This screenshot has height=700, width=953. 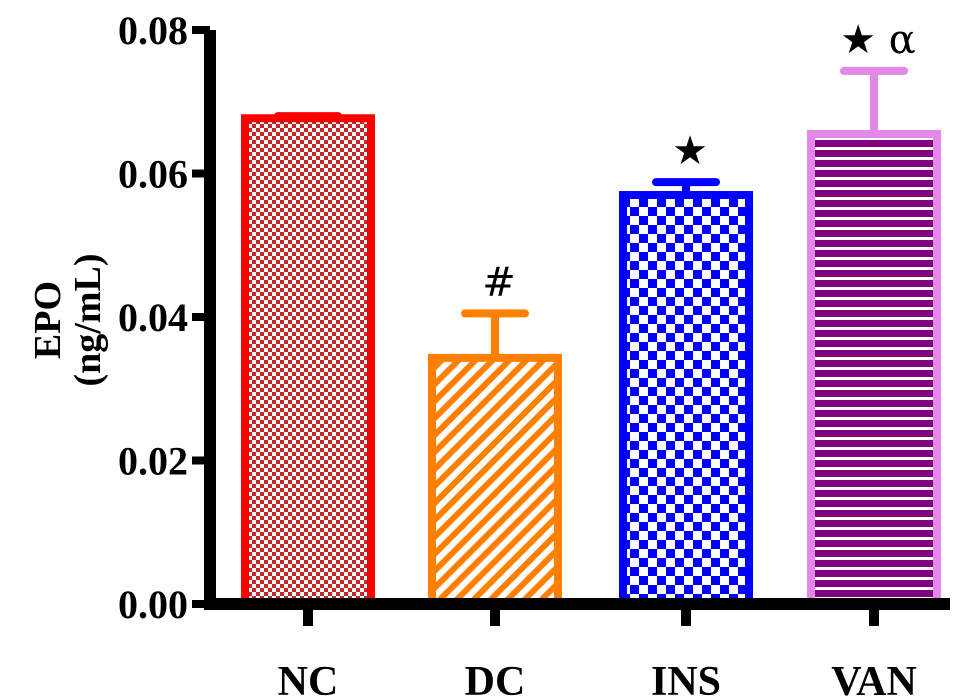 I want to click on bar-ins, so click(x=686, y=399).